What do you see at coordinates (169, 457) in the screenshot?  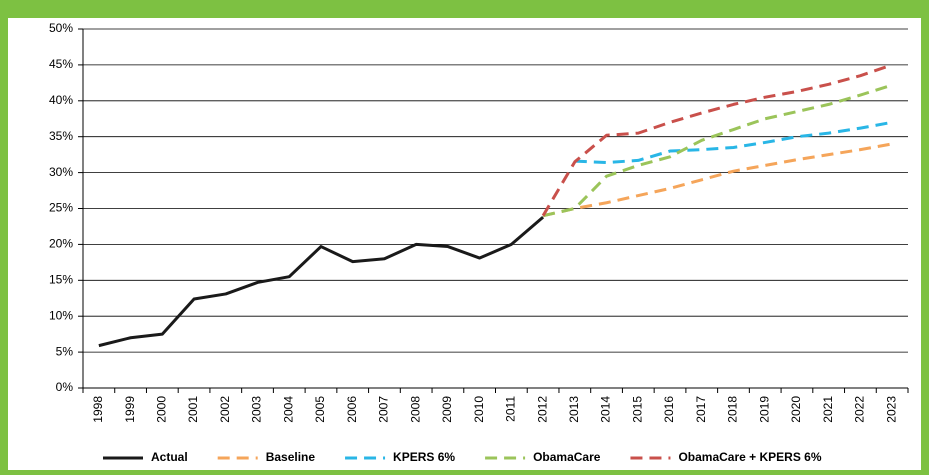 I see `legend-label: Actual` at bounding box center [169, 457].